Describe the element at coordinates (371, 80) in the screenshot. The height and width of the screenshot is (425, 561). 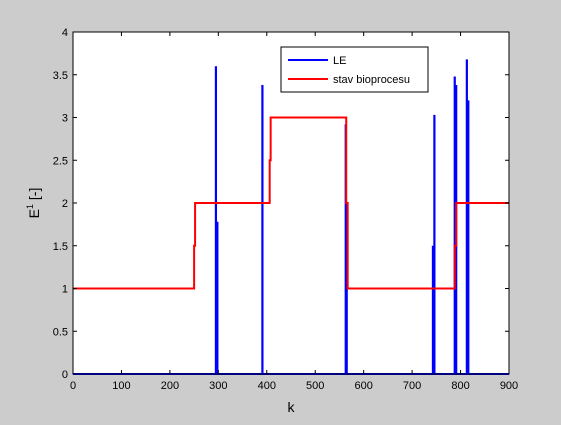
I see `legend-label-stav-bioprocesu: stav bioprocesu` at that location.